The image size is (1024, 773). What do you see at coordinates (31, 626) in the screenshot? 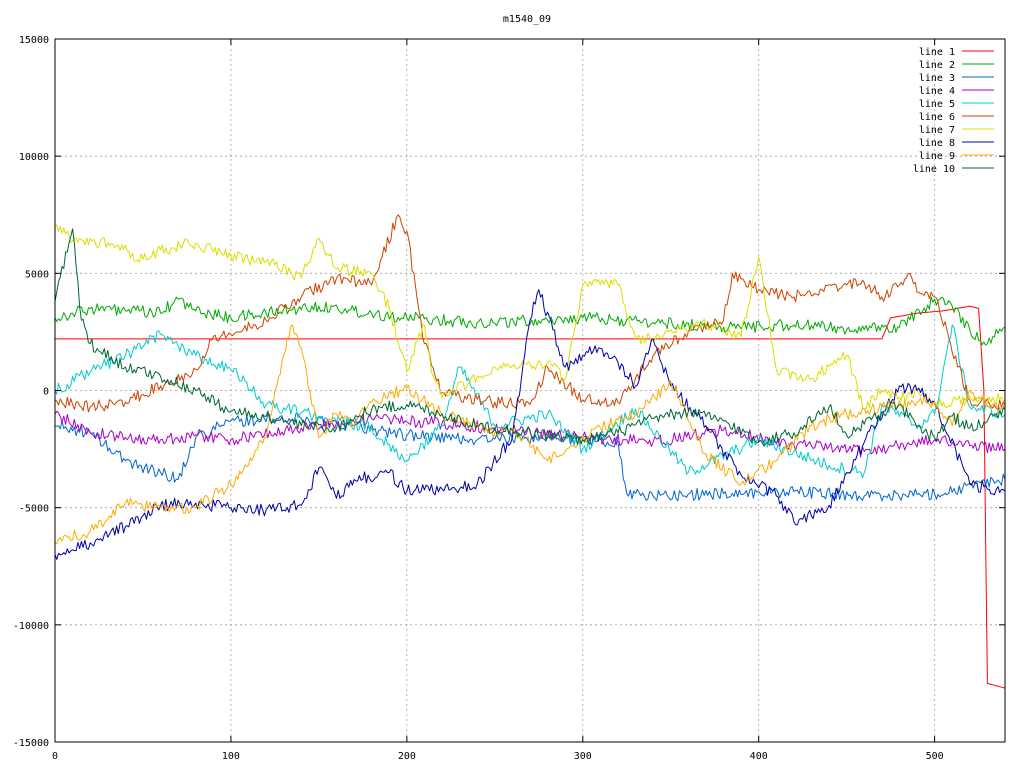
I see `y-tick-label: -10000` at bounding box center [31, 626].